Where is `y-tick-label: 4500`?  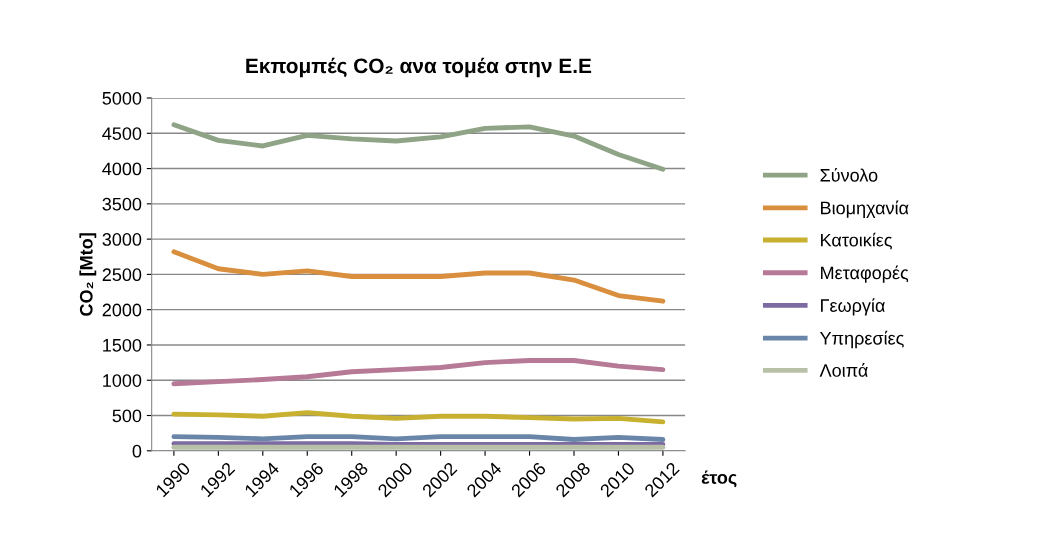 y-tick-label: 4500 is located at coordinates (122, 133).